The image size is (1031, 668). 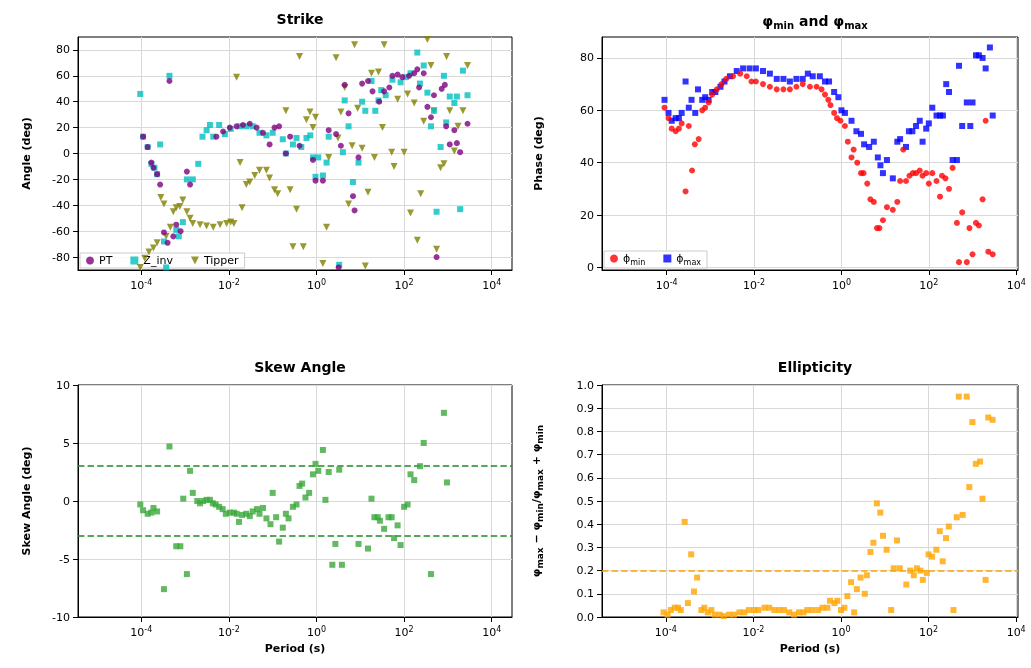 I want to click on y-tick-label: -5, so click(x=64, y=559).